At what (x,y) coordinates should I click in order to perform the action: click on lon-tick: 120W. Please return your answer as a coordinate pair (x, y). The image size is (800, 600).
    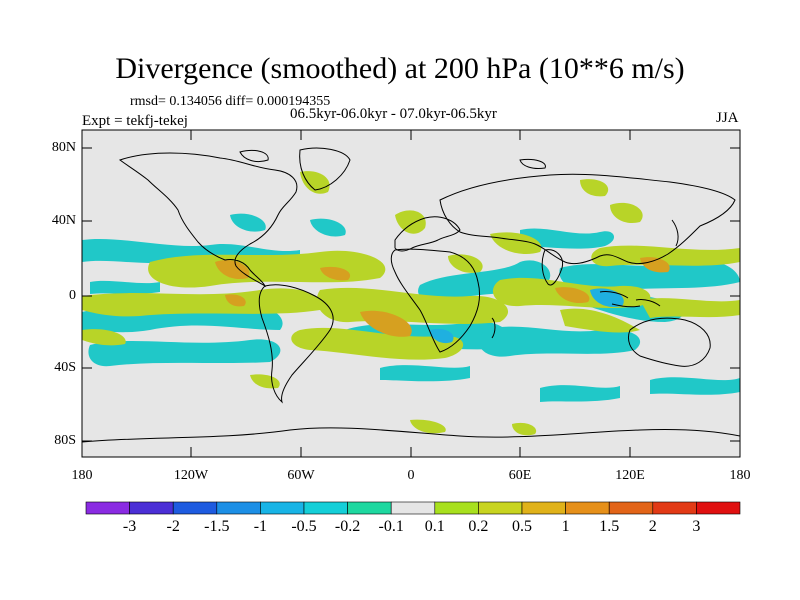
    Looking at the image, I should click on (191, 475).